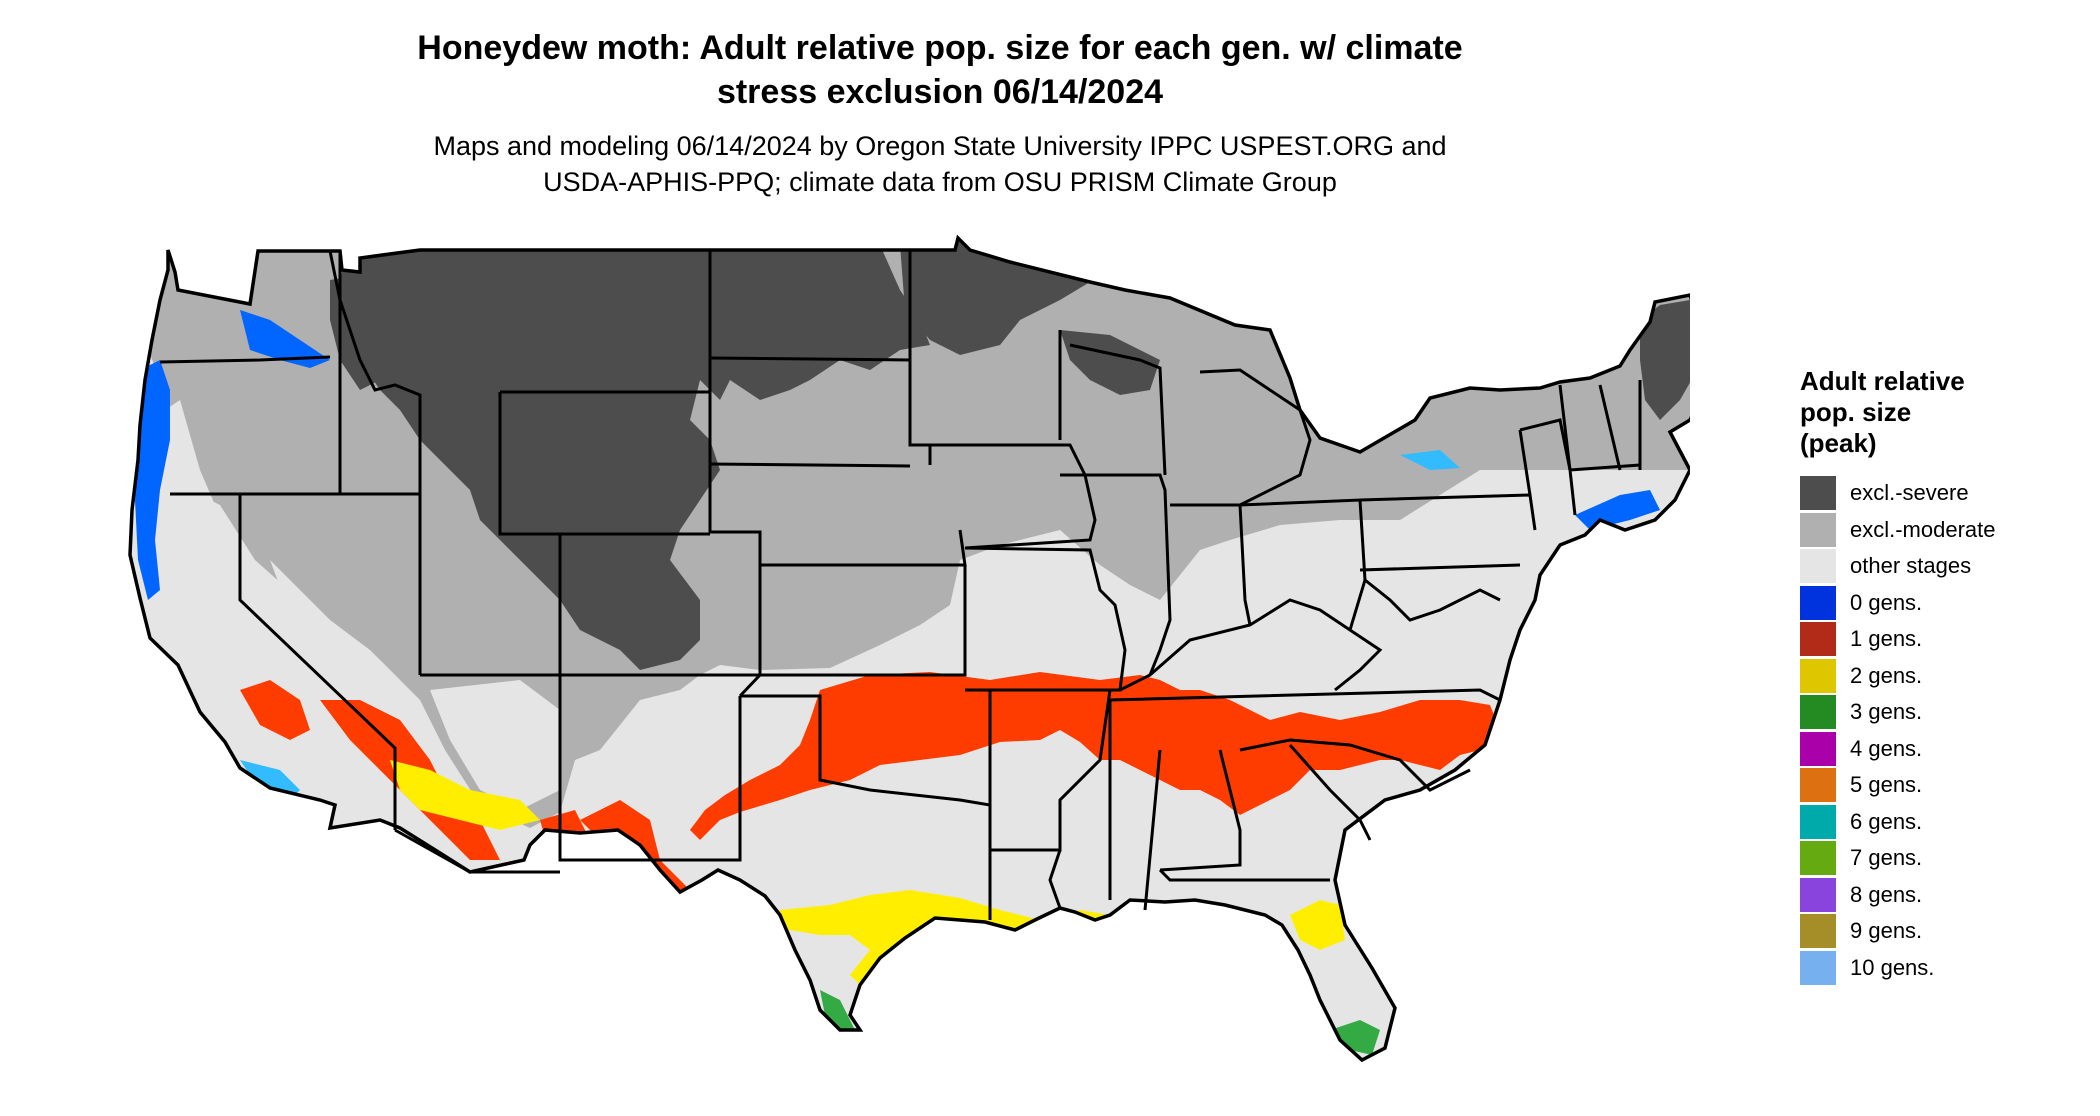  I want to click on boundary-mo, so click(1045, 619).